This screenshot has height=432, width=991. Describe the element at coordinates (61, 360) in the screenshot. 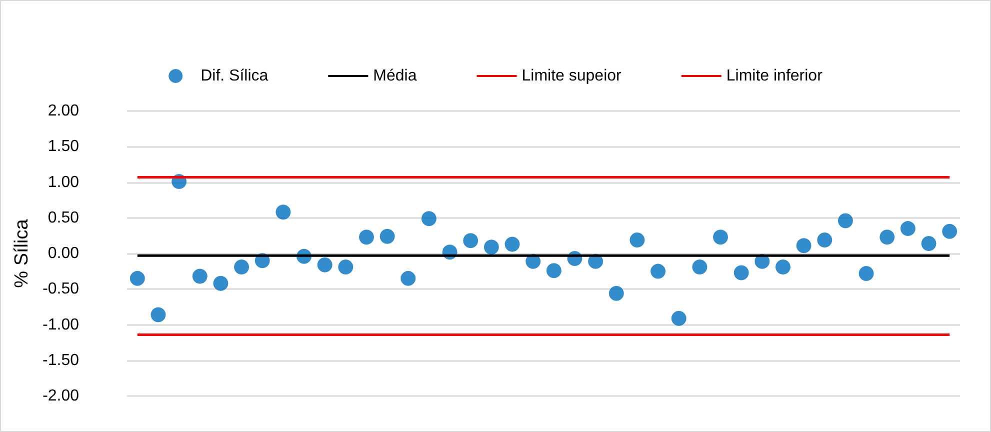

I see `y-tick-label: -1.50` at that location.